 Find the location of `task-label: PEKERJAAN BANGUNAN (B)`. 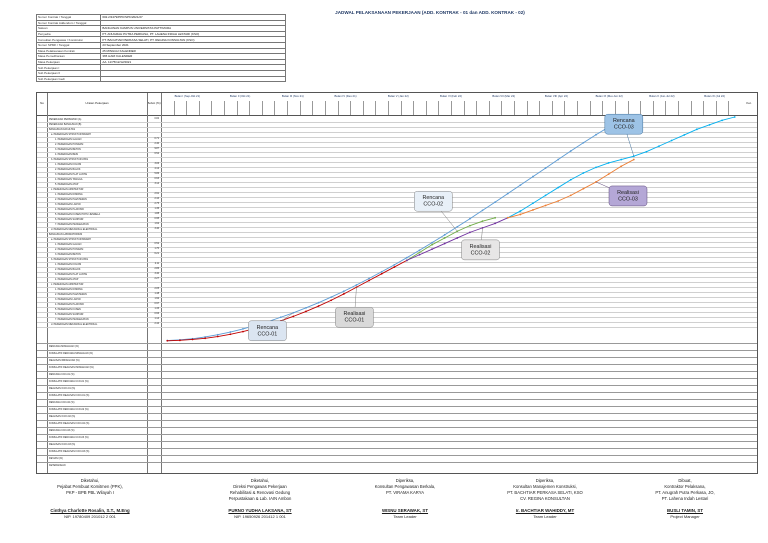

task-label: PEKERJAAN BANGUNAN (B) is located at coordinates (65, 124).